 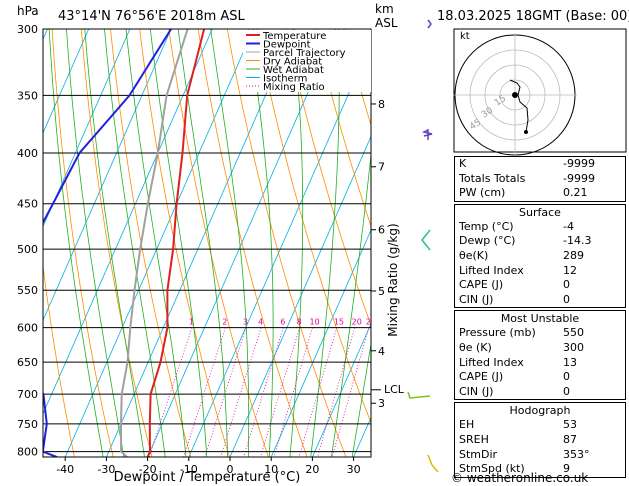 What do you see at coordinates (304, 53) in the screenshot?
I see `legend-item: Parcel Trajectory` at bounding box center [304, 53].